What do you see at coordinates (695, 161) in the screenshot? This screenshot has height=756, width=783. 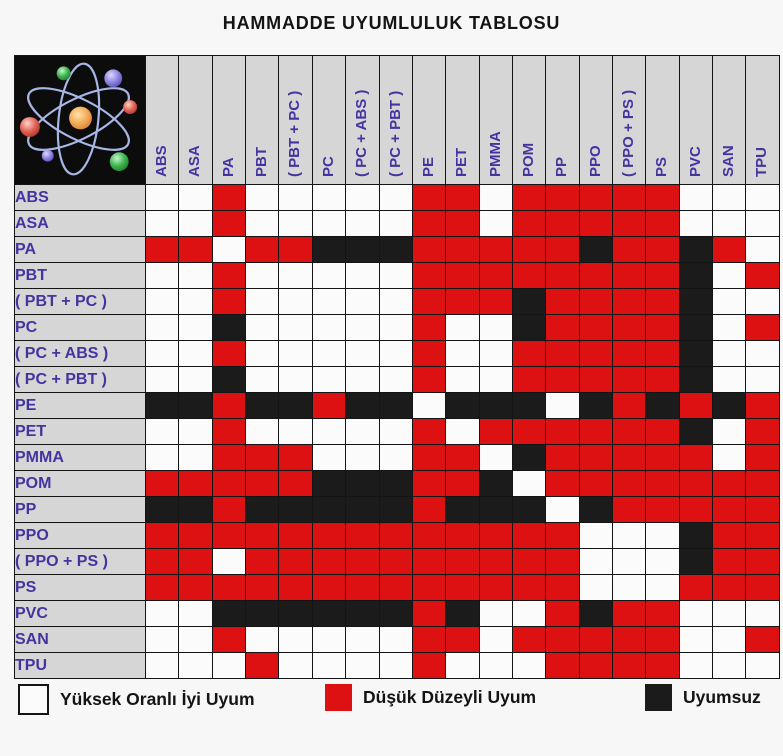 I see `column-header-label: PVC` at bounding box center [695, 161].